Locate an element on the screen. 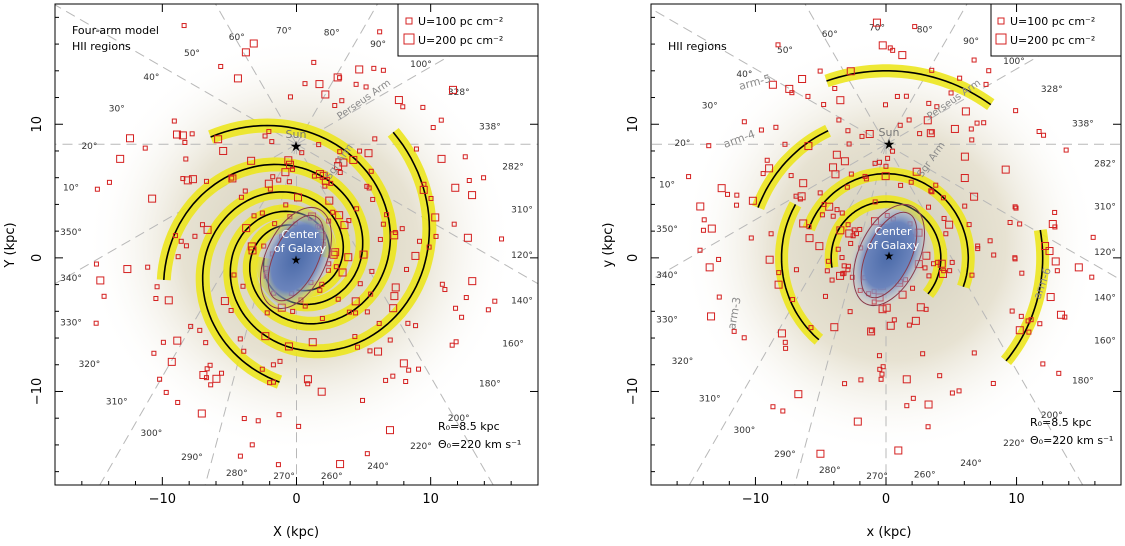 The image size is (1125, 546). longitude-label: 160° is located at coordinates (1105, 342).